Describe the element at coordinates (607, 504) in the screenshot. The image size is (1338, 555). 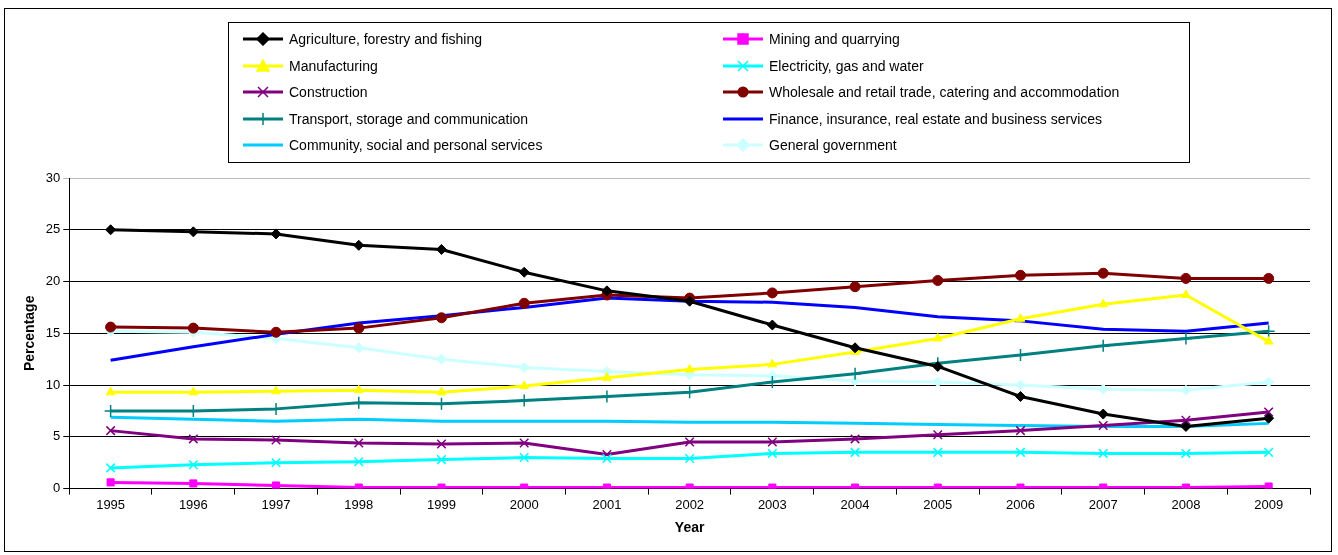
I see `x-tick-label: 2001` at that location.